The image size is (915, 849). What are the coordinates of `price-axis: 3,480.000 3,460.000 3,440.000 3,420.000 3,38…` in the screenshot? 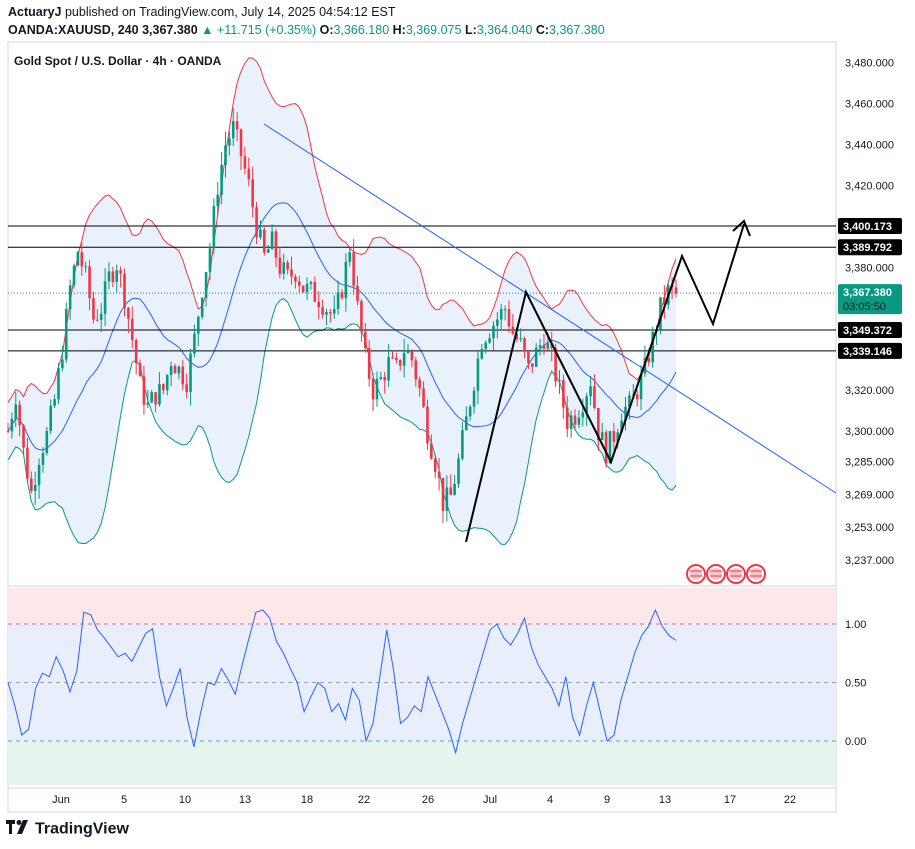 It's located at (870, 403).